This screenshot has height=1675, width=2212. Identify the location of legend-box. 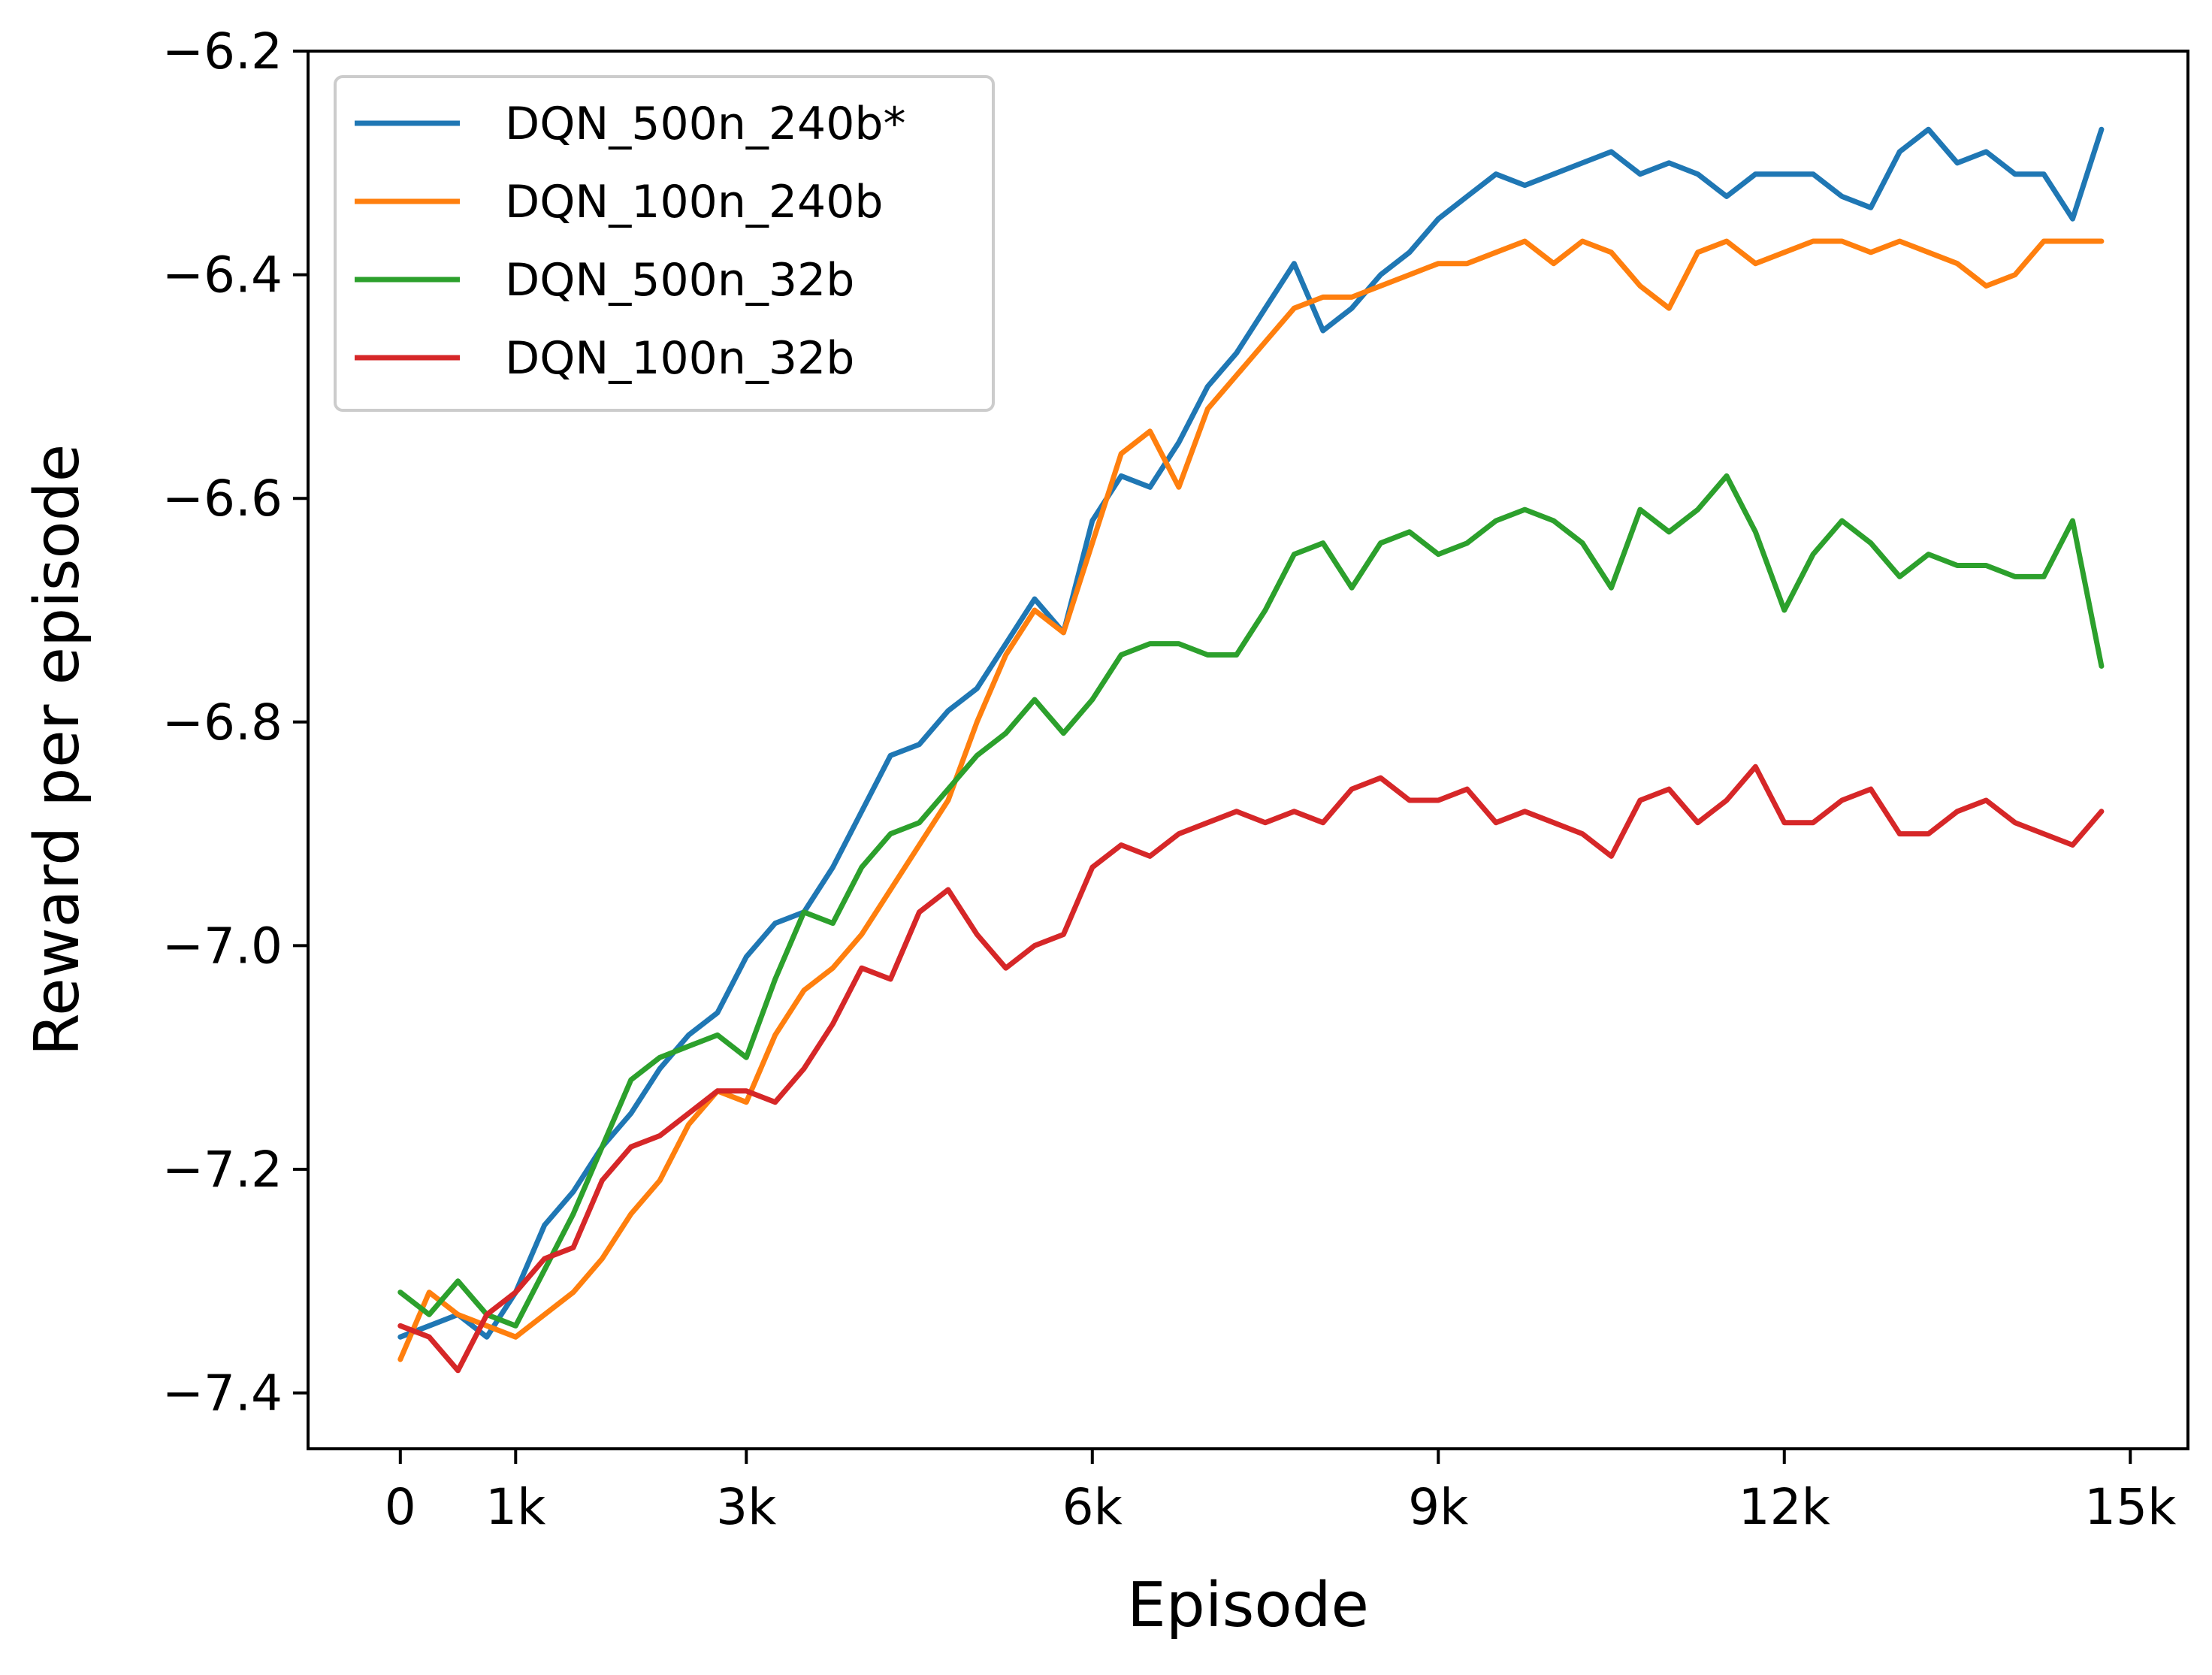
(664, 243).